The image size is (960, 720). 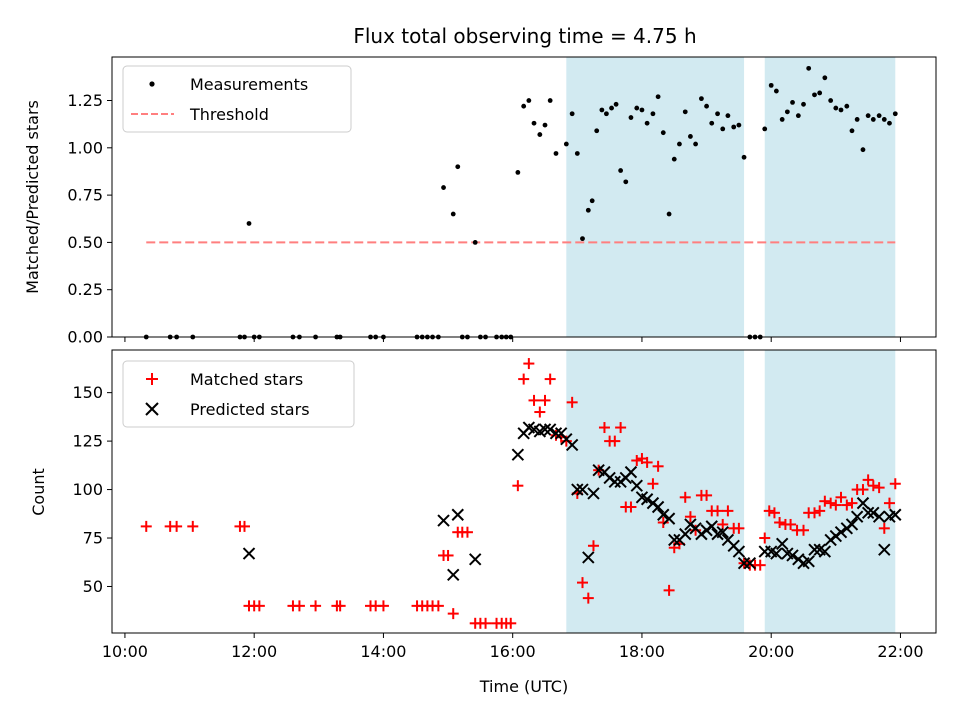 I want to click on top-legend: Measurements Threshold, so click(x=237, y=99).